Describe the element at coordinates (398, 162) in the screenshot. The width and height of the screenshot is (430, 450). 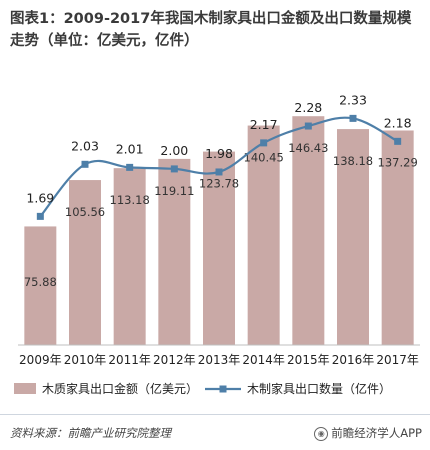
I see `bar-label-9: 137.29` at that location.